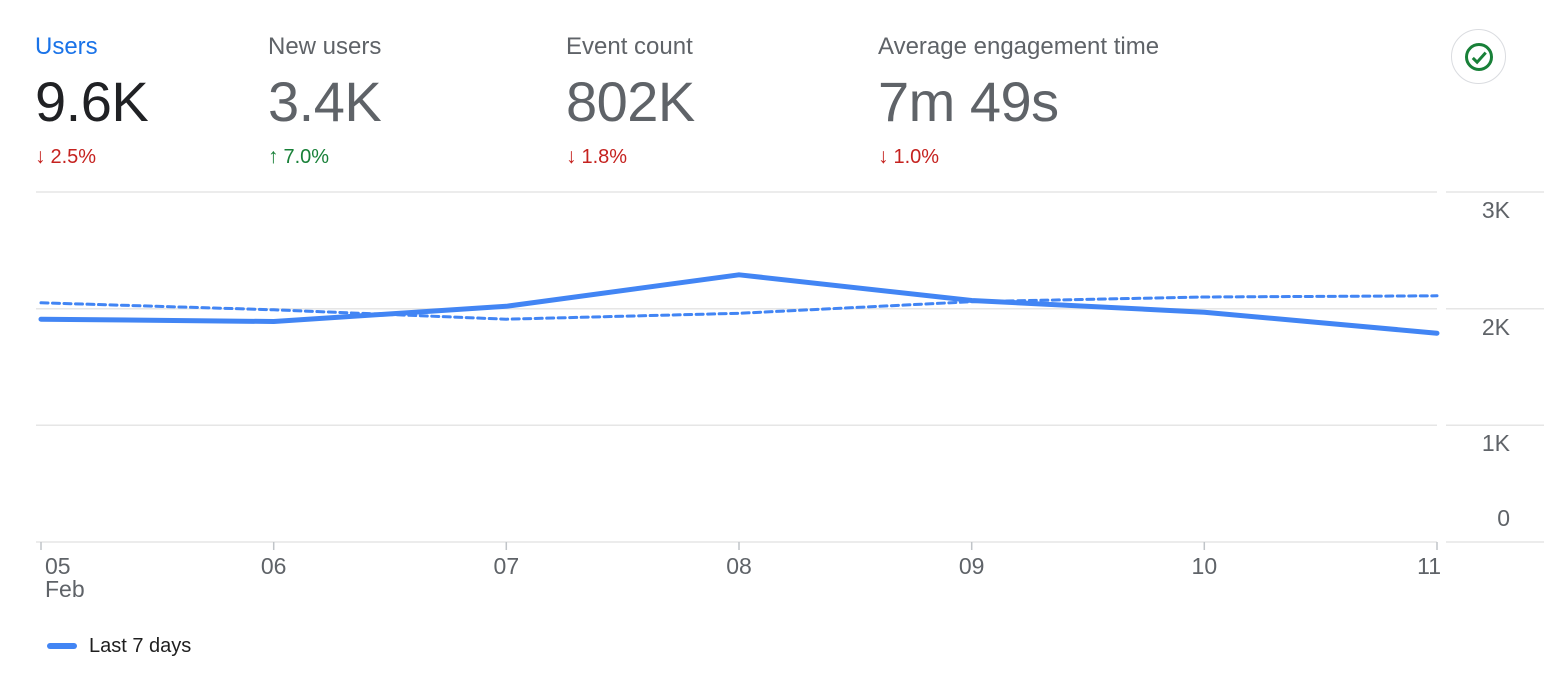 Image resolution: width=1546 pixels, height=698 pixels. What do you see at coordinates (1495, 210) in the screenshot?
I see `y-axis-label: 3K` at bounding box center [1495, 210].